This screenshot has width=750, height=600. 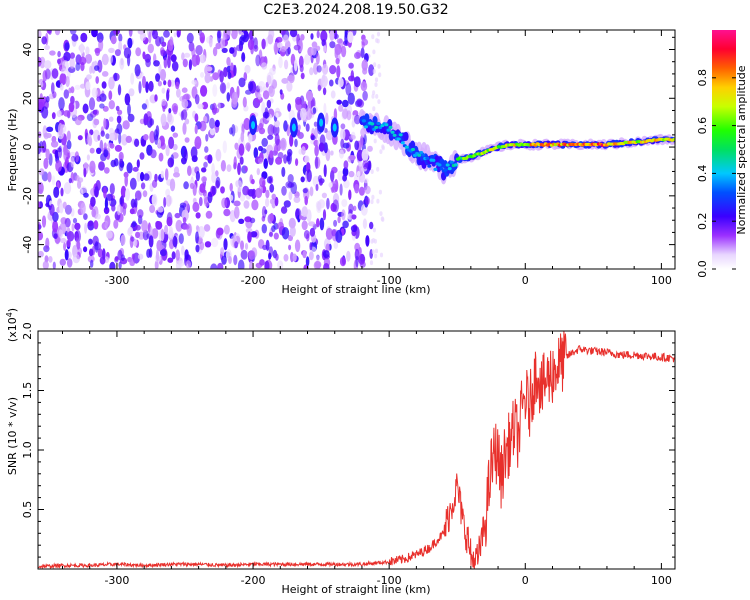 I want to click on x-tick-label: -100, so click(x=389, y=580).